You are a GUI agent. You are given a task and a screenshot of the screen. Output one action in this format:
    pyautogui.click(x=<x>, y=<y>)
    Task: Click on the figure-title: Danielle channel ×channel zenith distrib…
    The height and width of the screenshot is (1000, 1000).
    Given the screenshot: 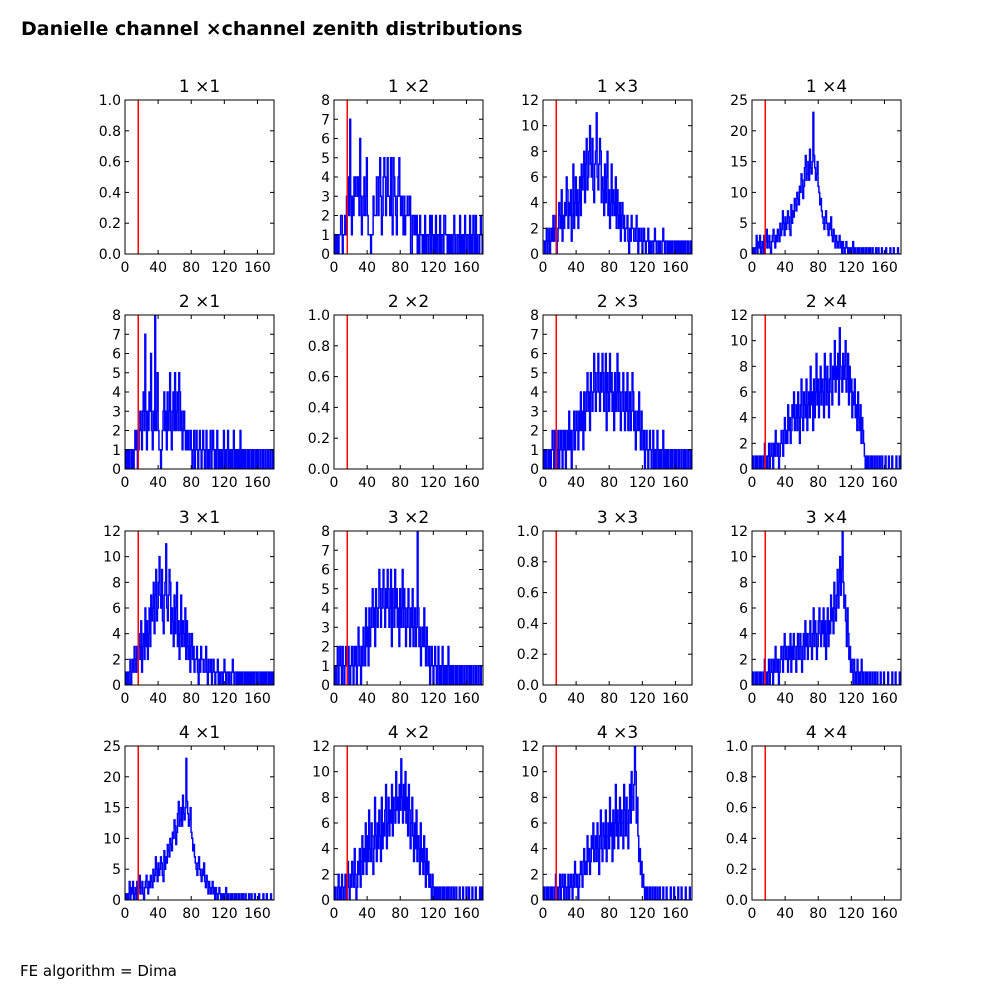 What is the action you would take?
    pyautogui.click(x=272, y=29)
    